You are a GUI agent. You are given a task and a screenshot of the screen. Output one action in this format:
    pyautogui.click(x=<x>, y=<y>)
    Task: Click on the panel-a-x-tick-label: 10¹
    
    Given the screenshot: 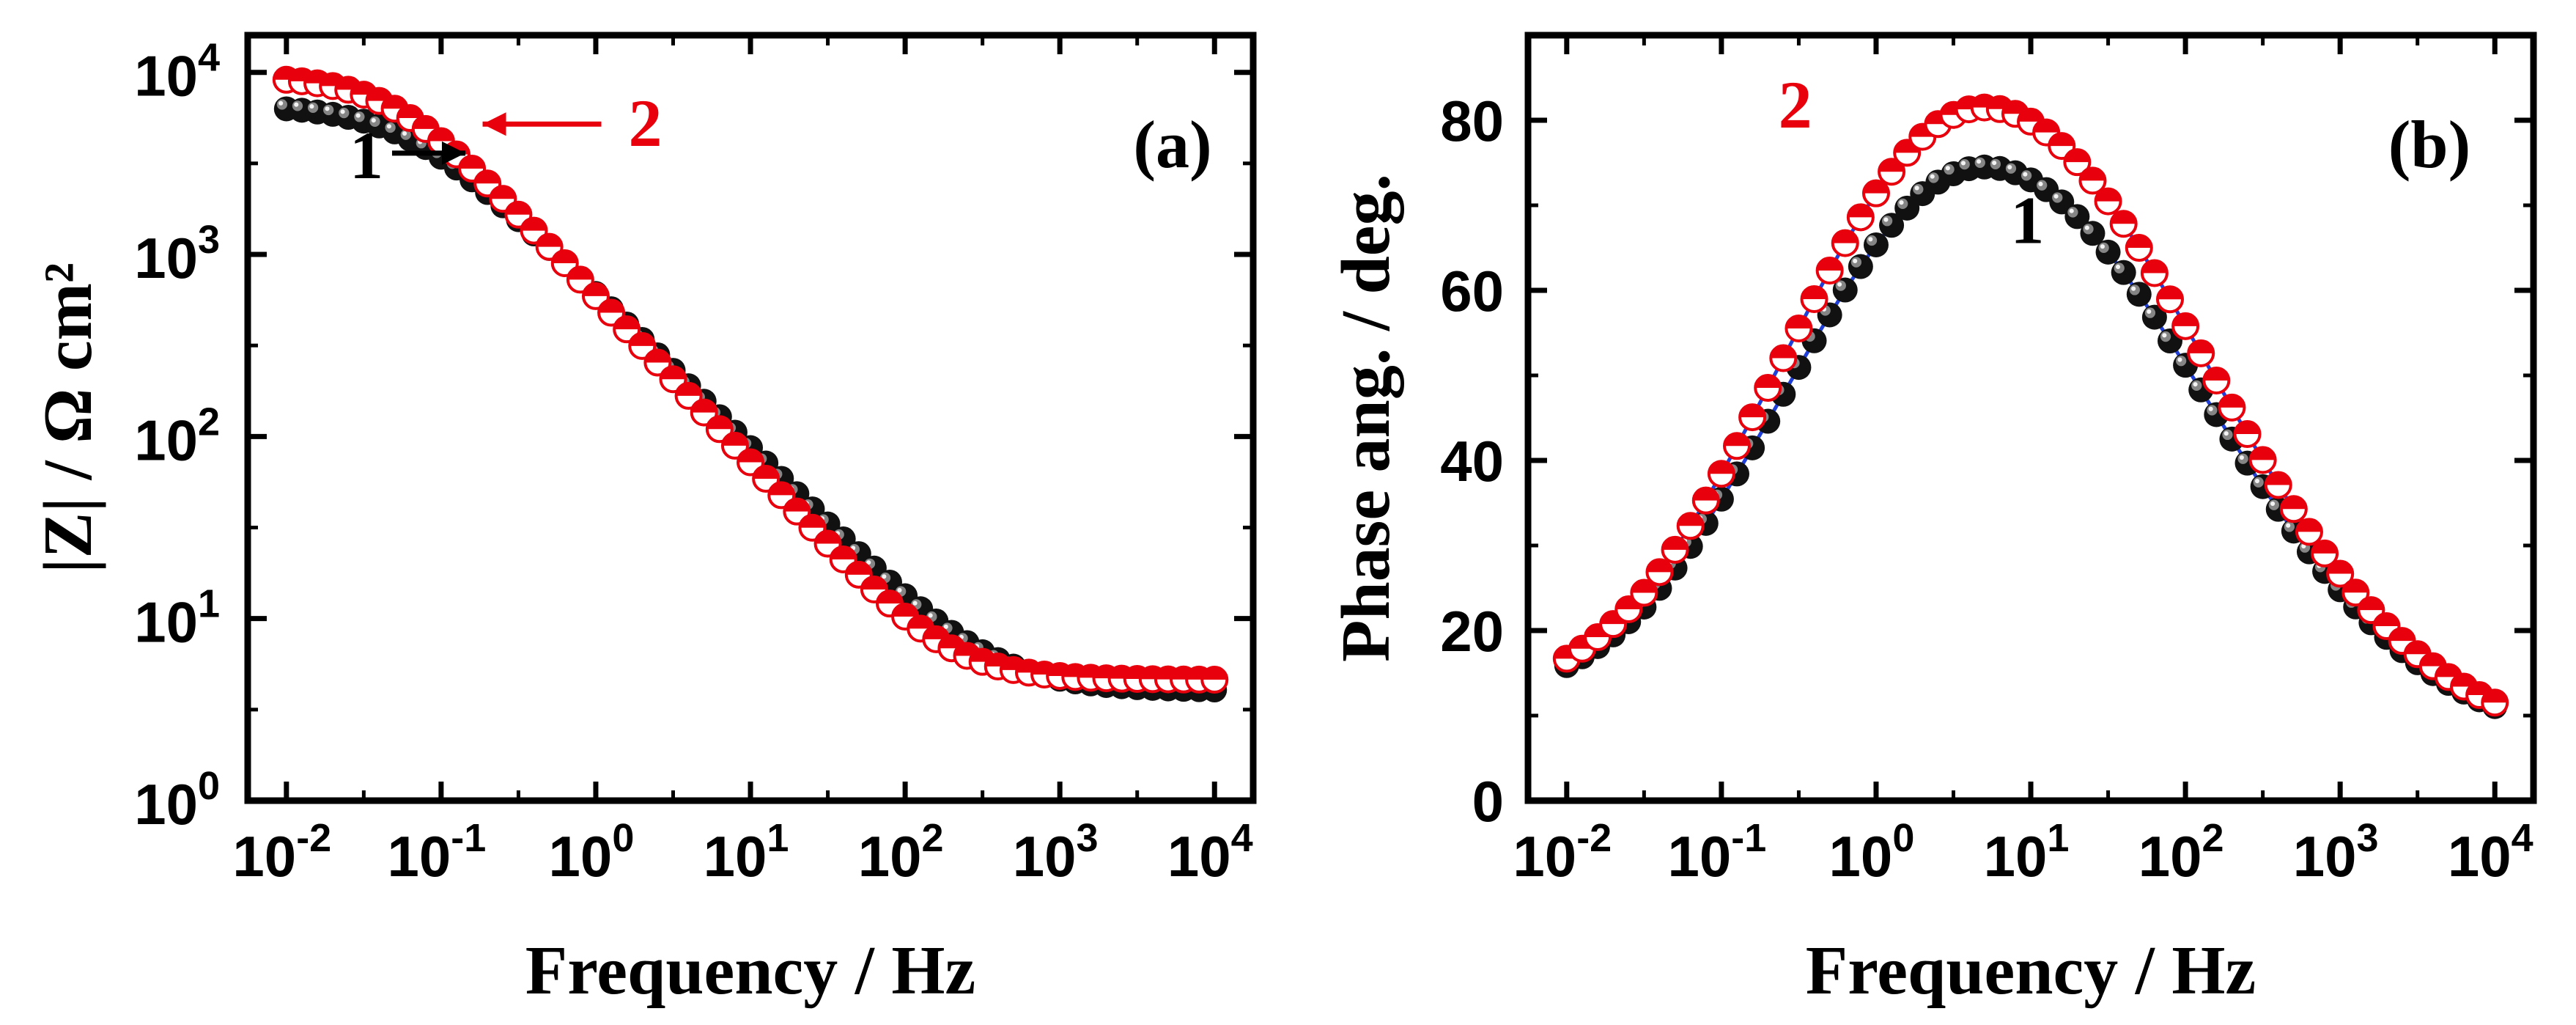 What is the action you would take?
    pyautogui.click(x=746, y=852)
    